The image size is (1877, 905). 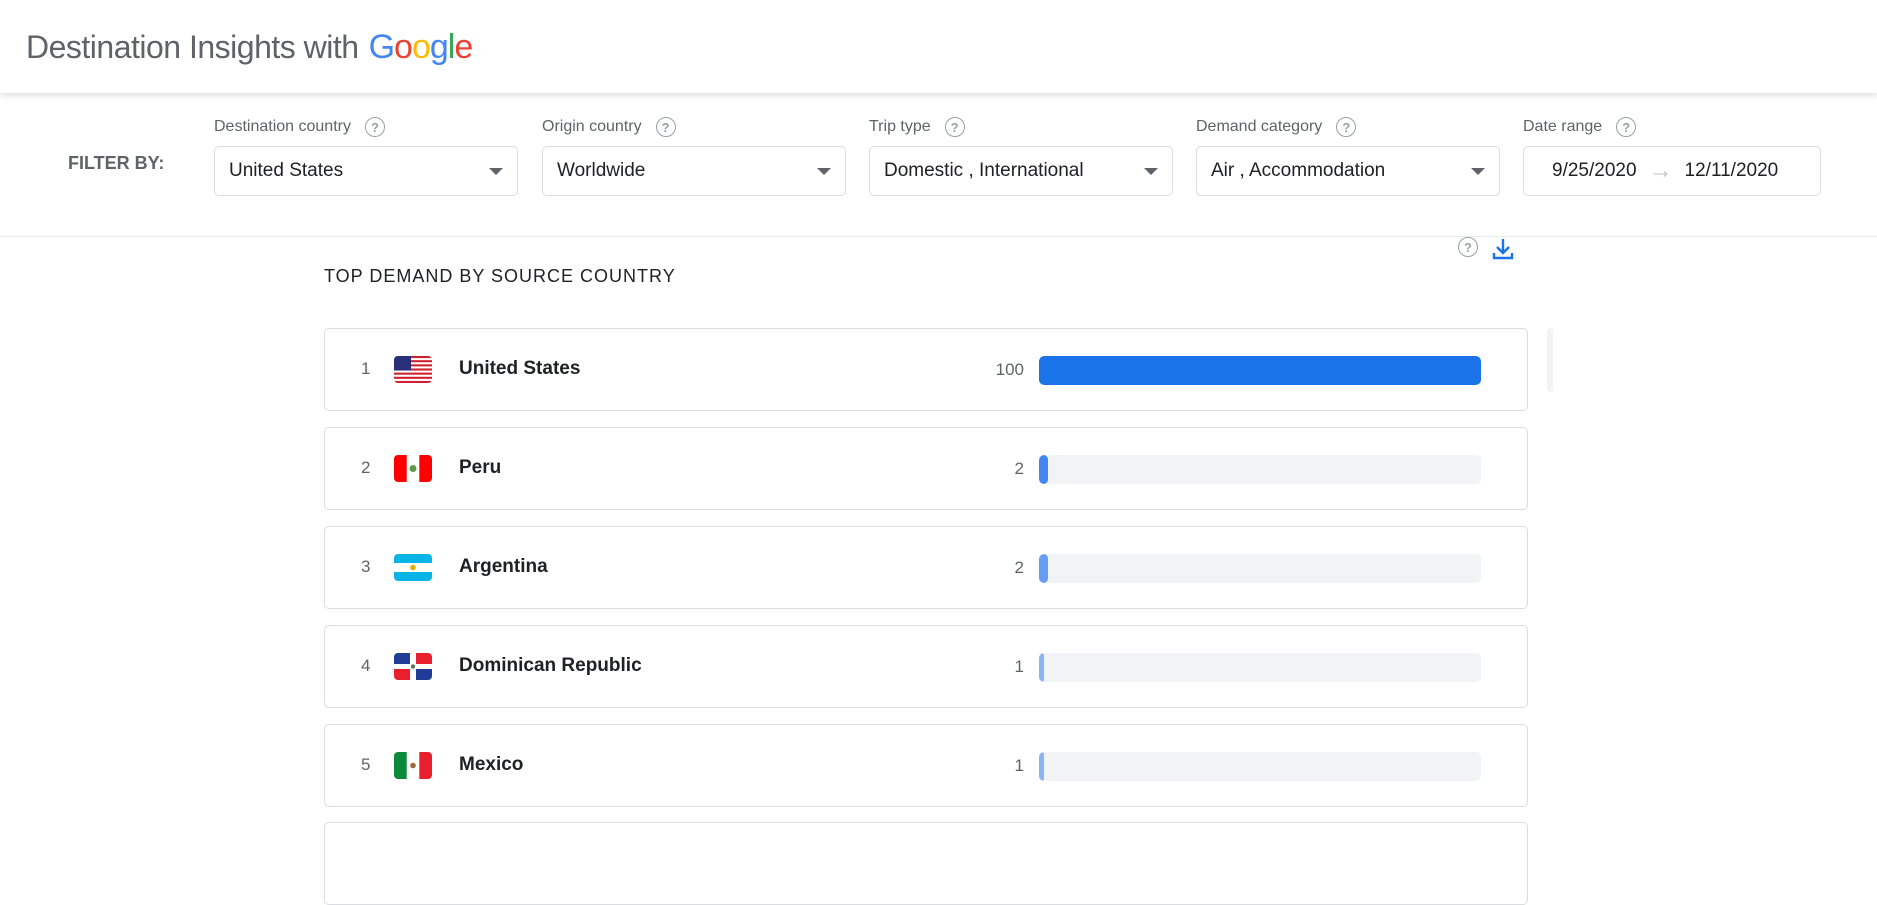 I want to click on filter-demand-category: Demand category? Air , Accommodation, so click(x=1348, y=155).